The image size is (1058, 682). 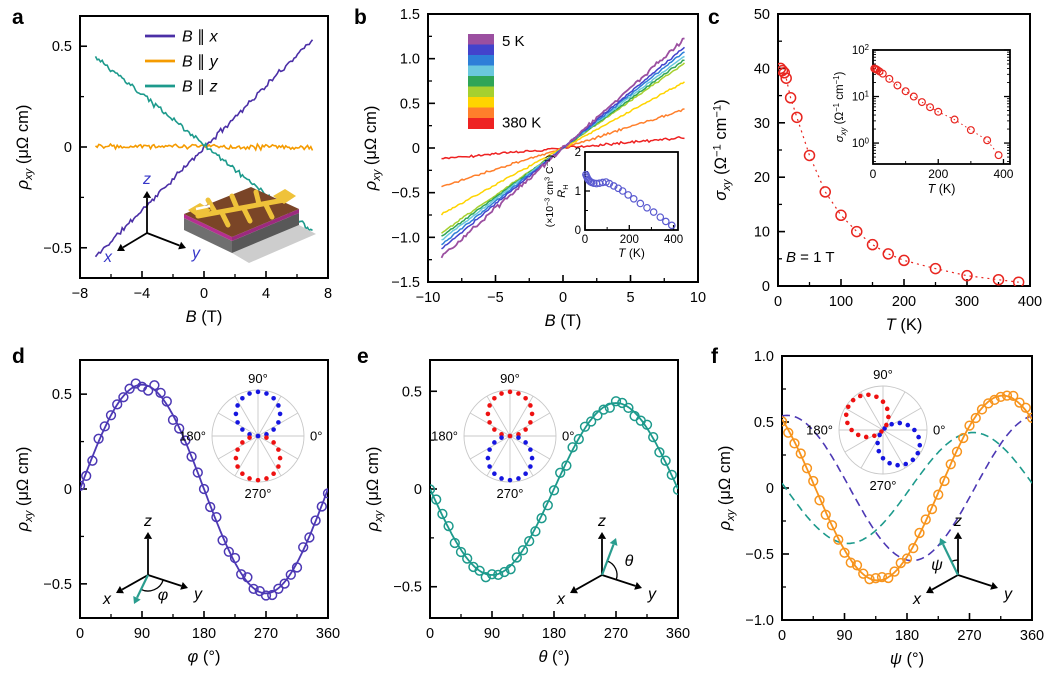 What do you see at coordinates (629, 561) in the screenshot?
I see `angle-label: θ` at bounding box center [629, 561].